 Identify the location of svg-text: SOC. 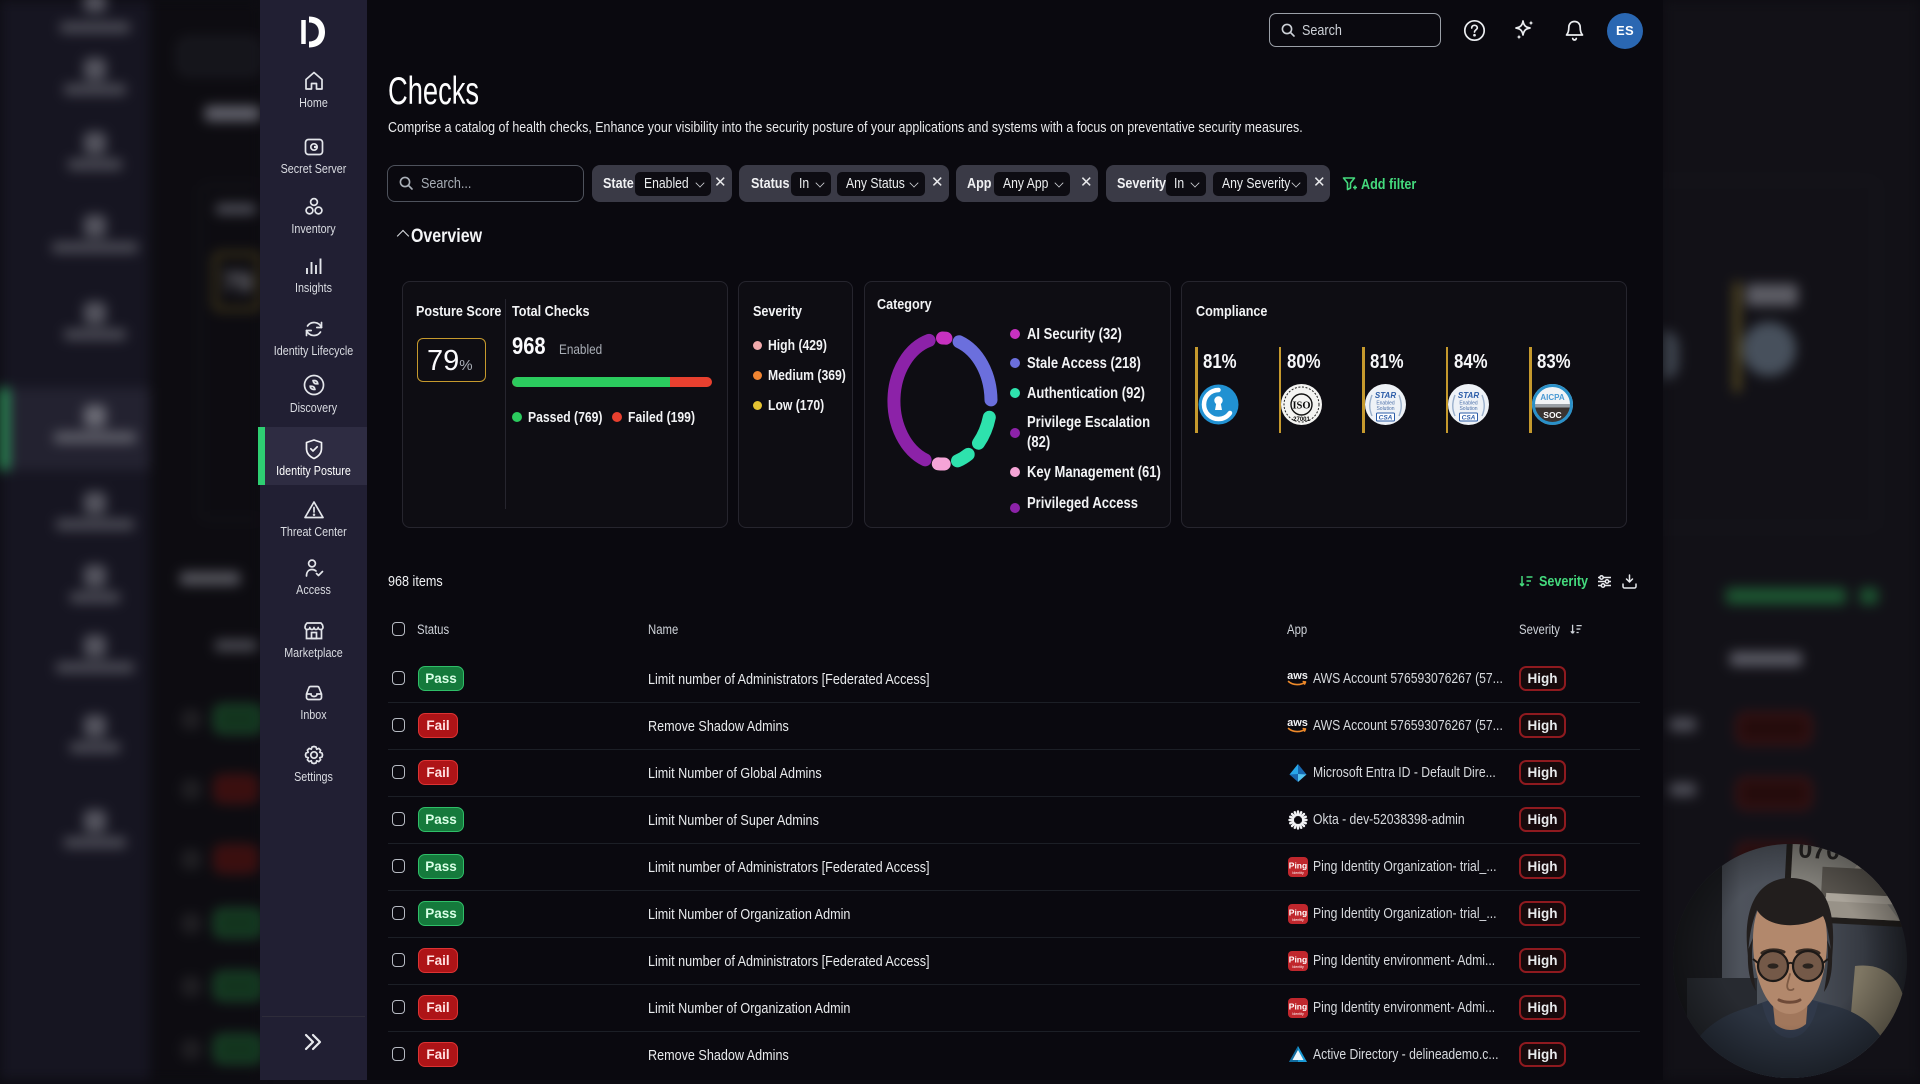
(1552, 415).